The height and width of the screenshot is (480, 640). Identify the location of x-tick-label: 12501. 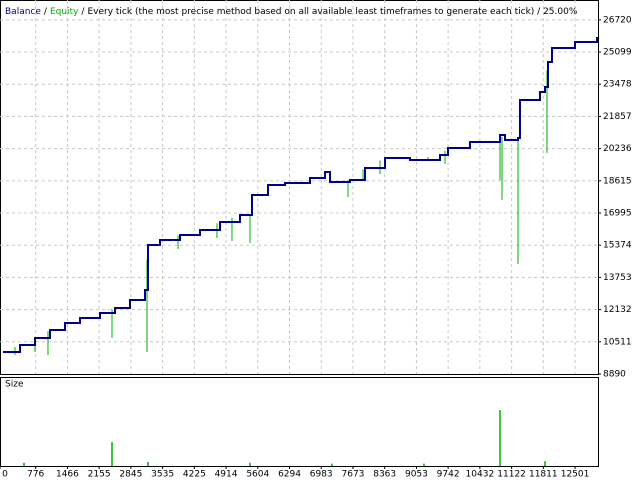
(575, 475).